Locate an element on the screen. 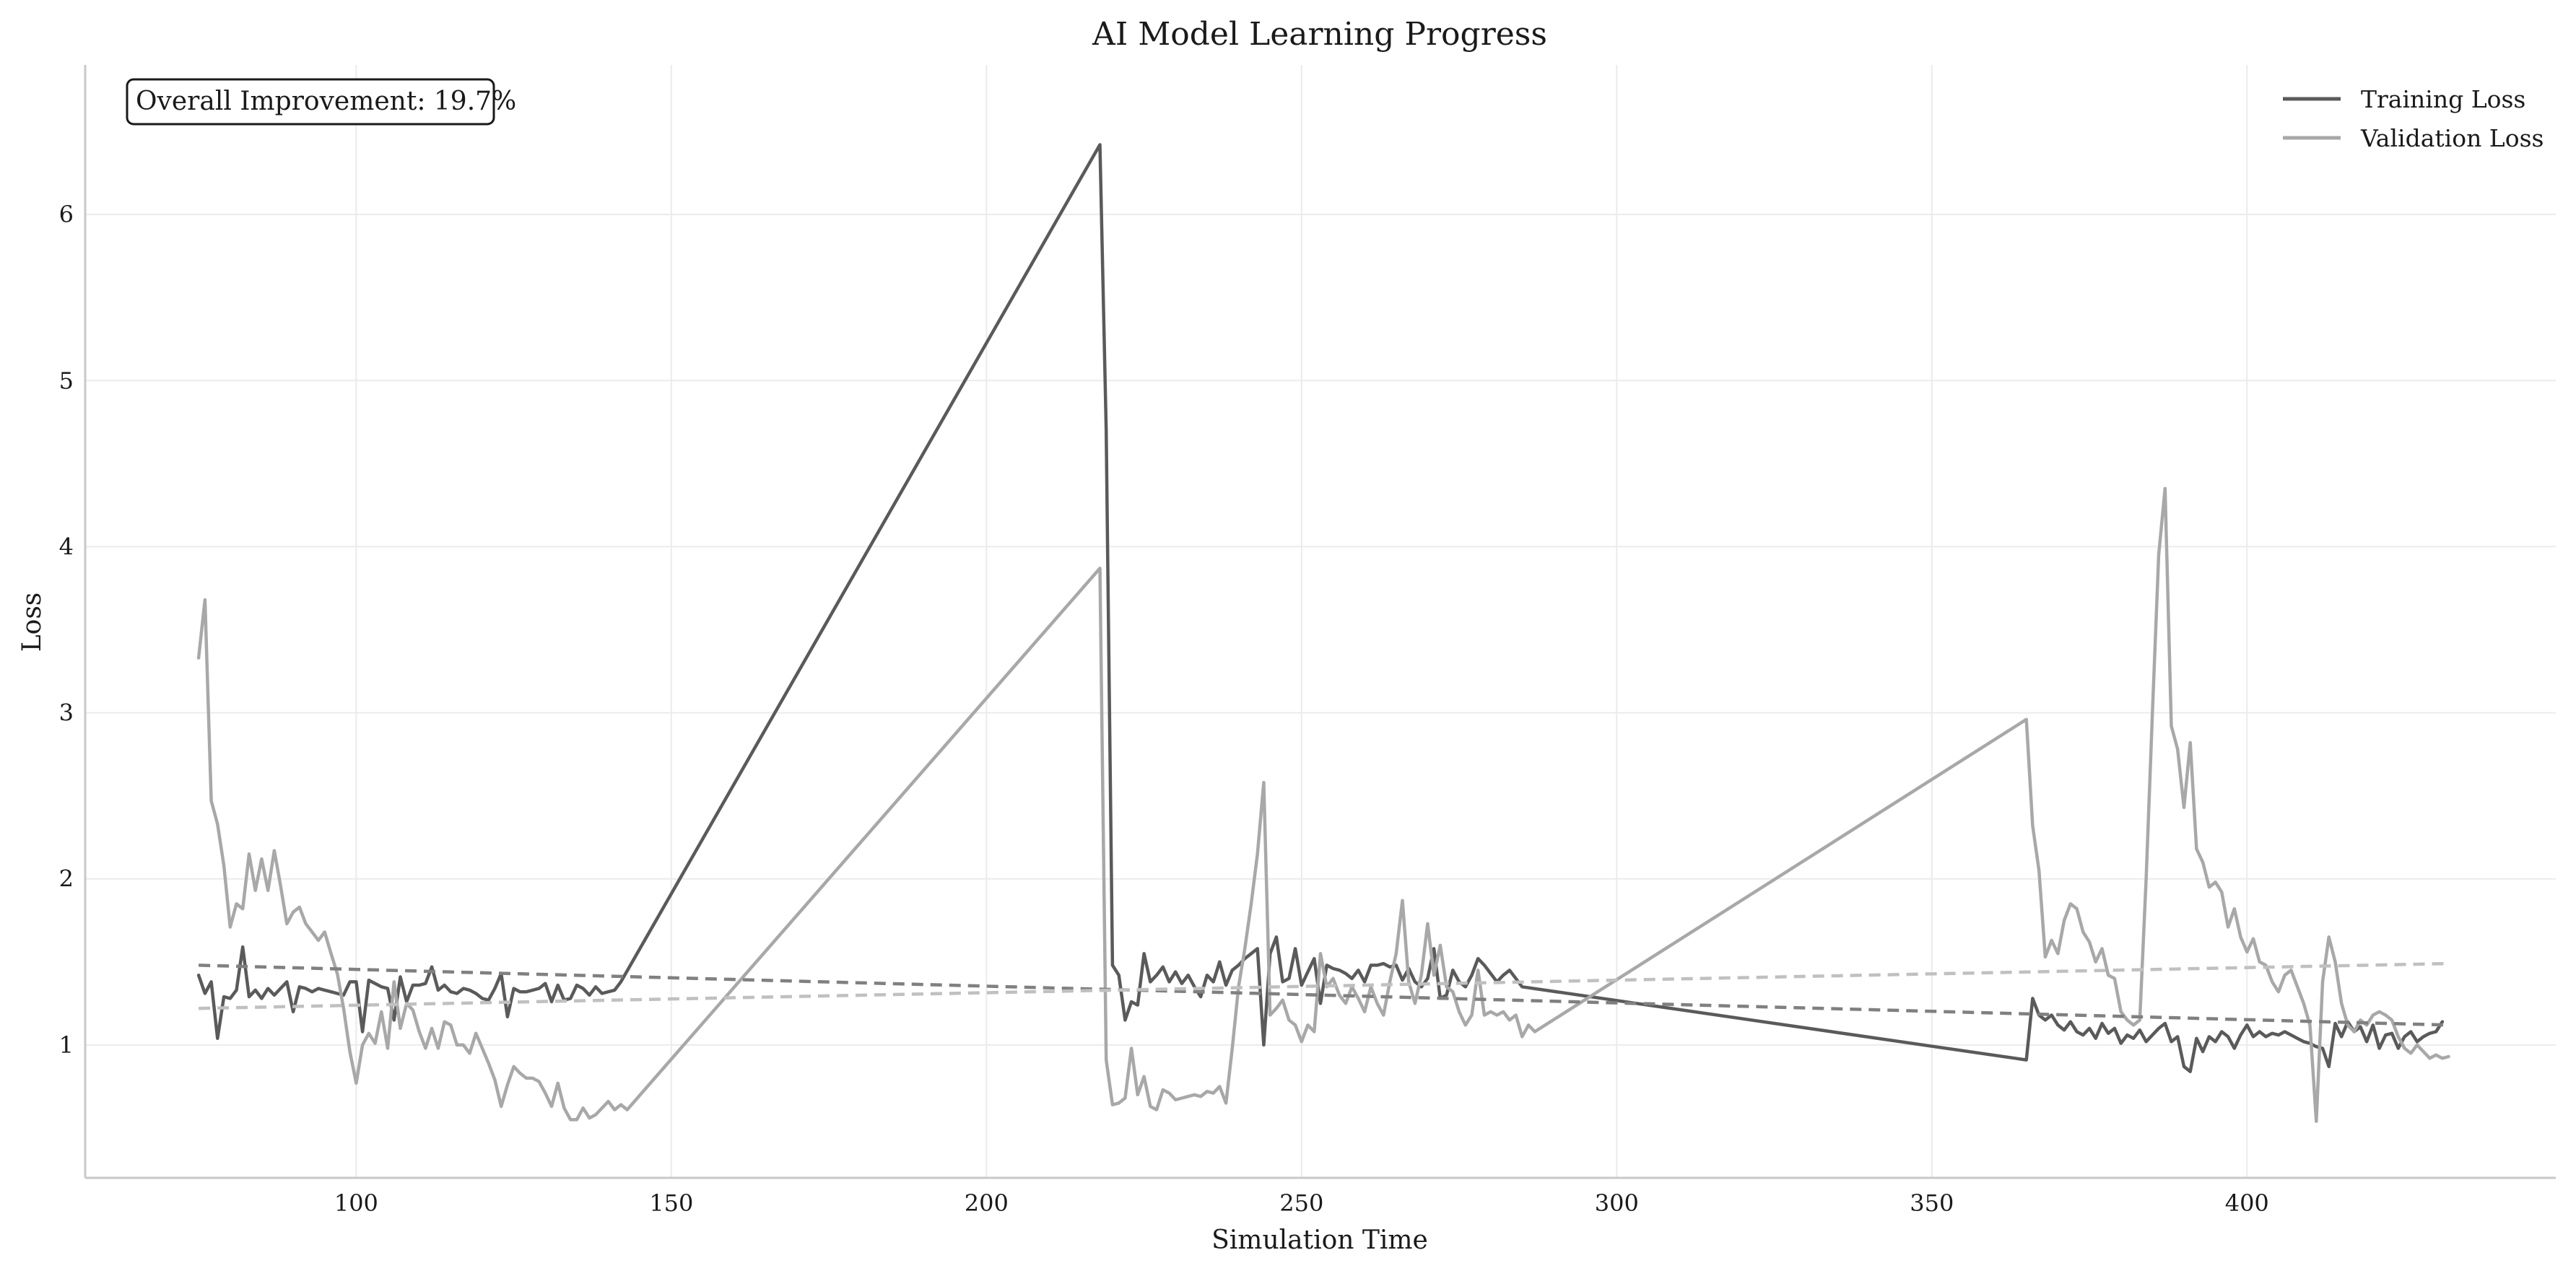  x-tick-label-350: 350 is located at coordinates (1932, 1203).